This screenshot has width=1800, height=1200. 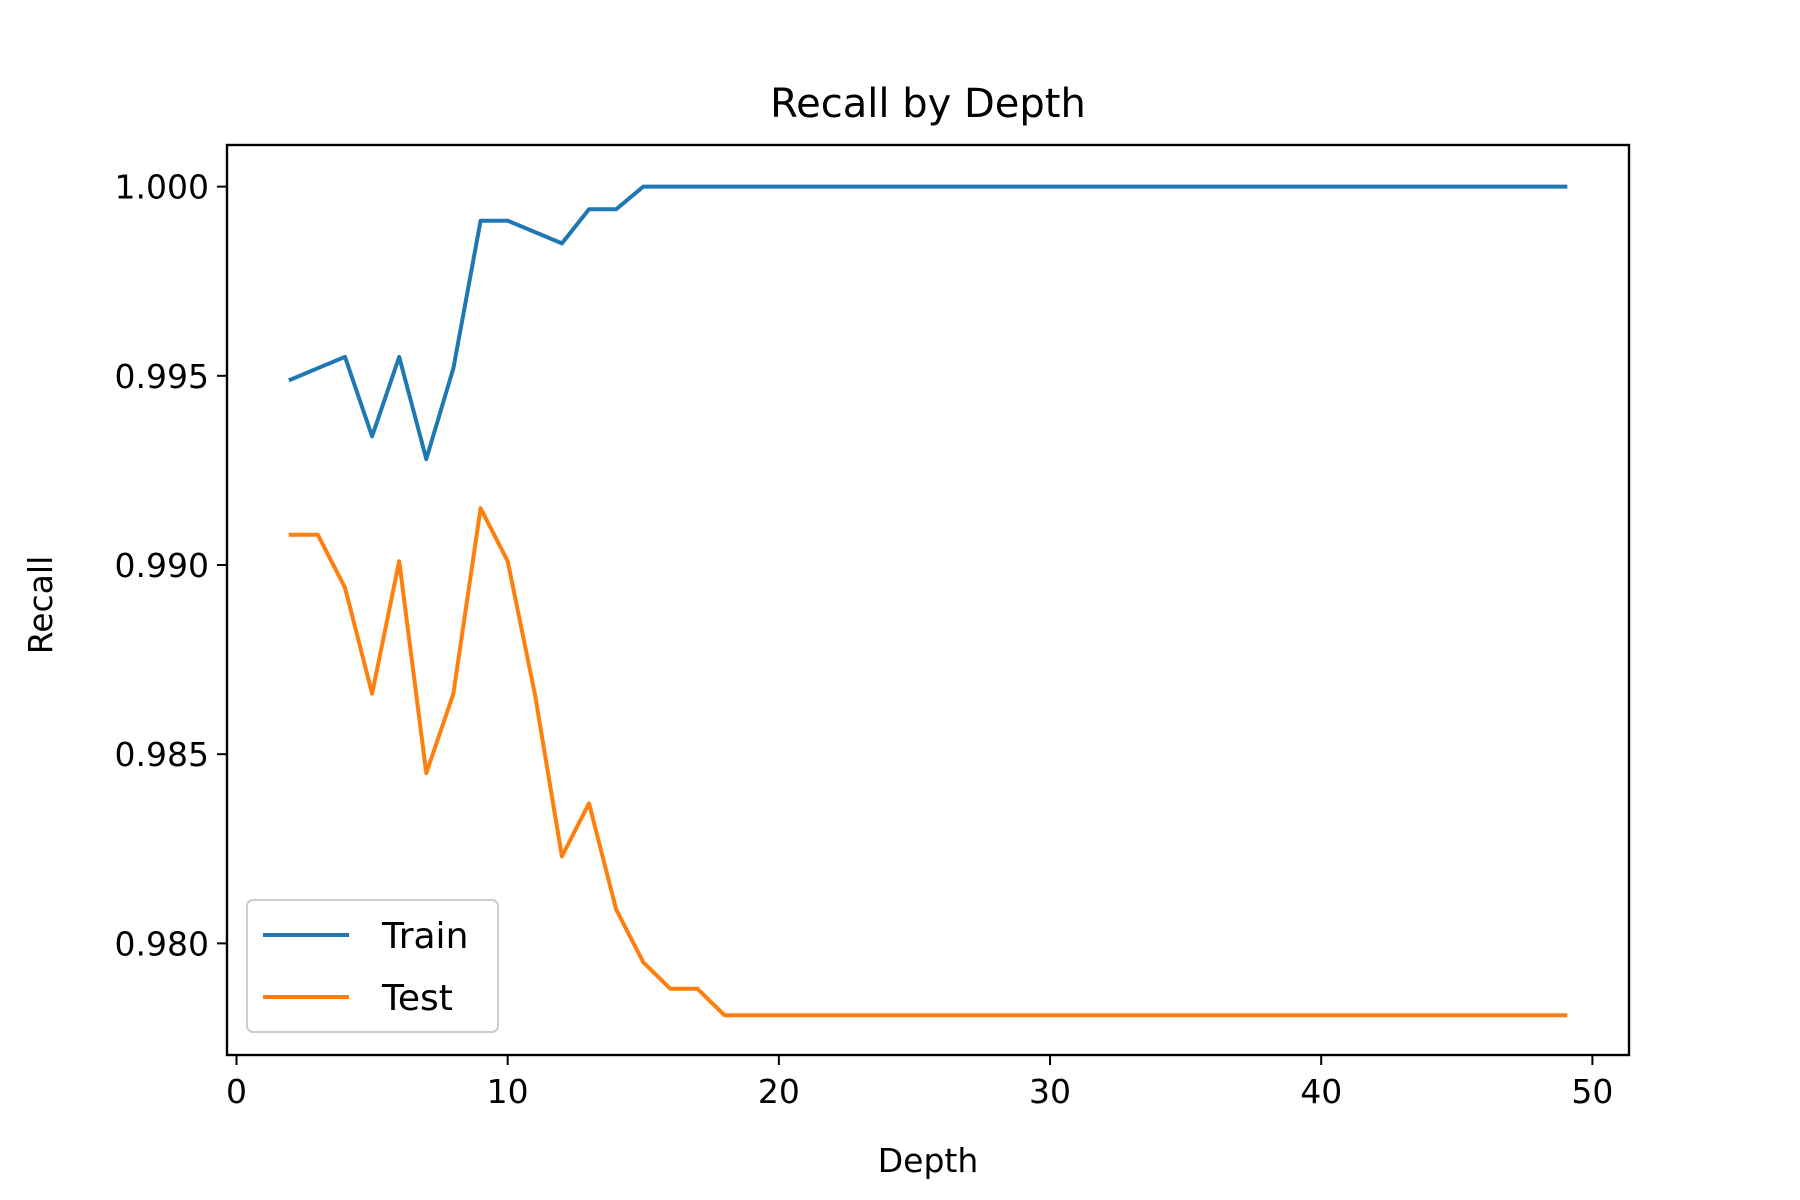 What do you see at coordinates (1321, 1091) in the screenshot?
I see `x-tick-label: 40` at bounding box center [1321, 1091].